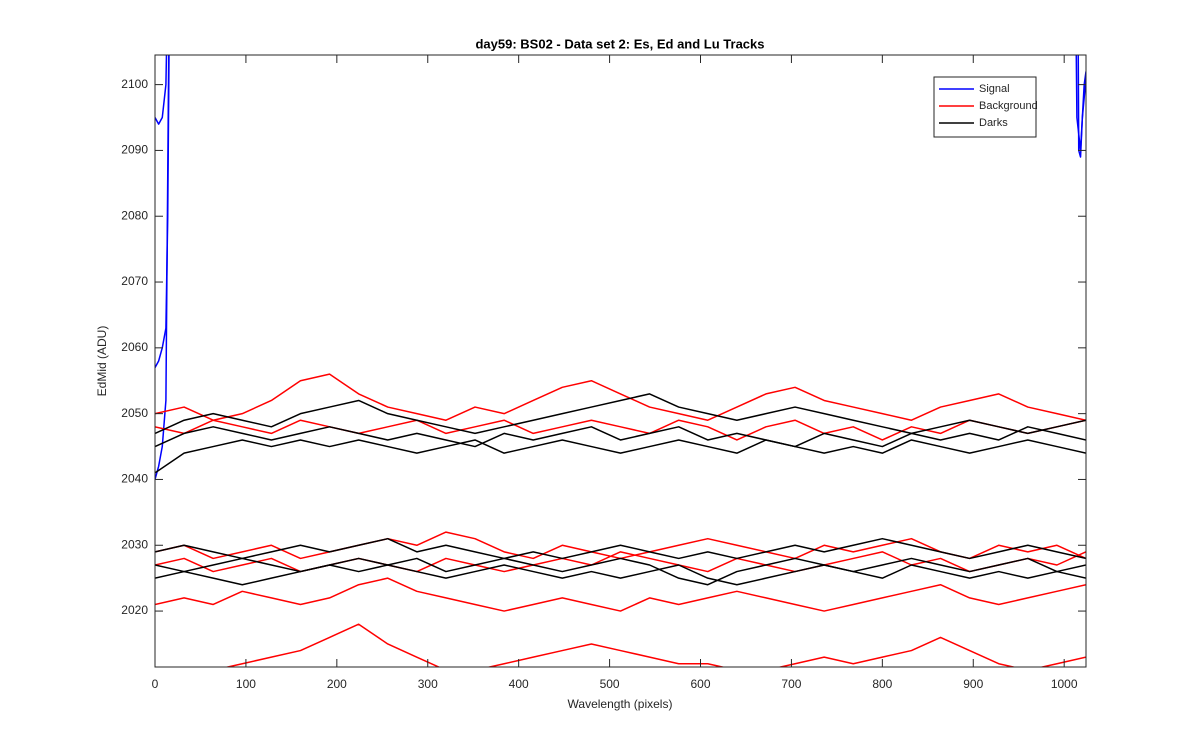 Image resolution: width=1200 pixels, height=750 pixels. I want to click on x-tick-label: 400, so click(519, 684).